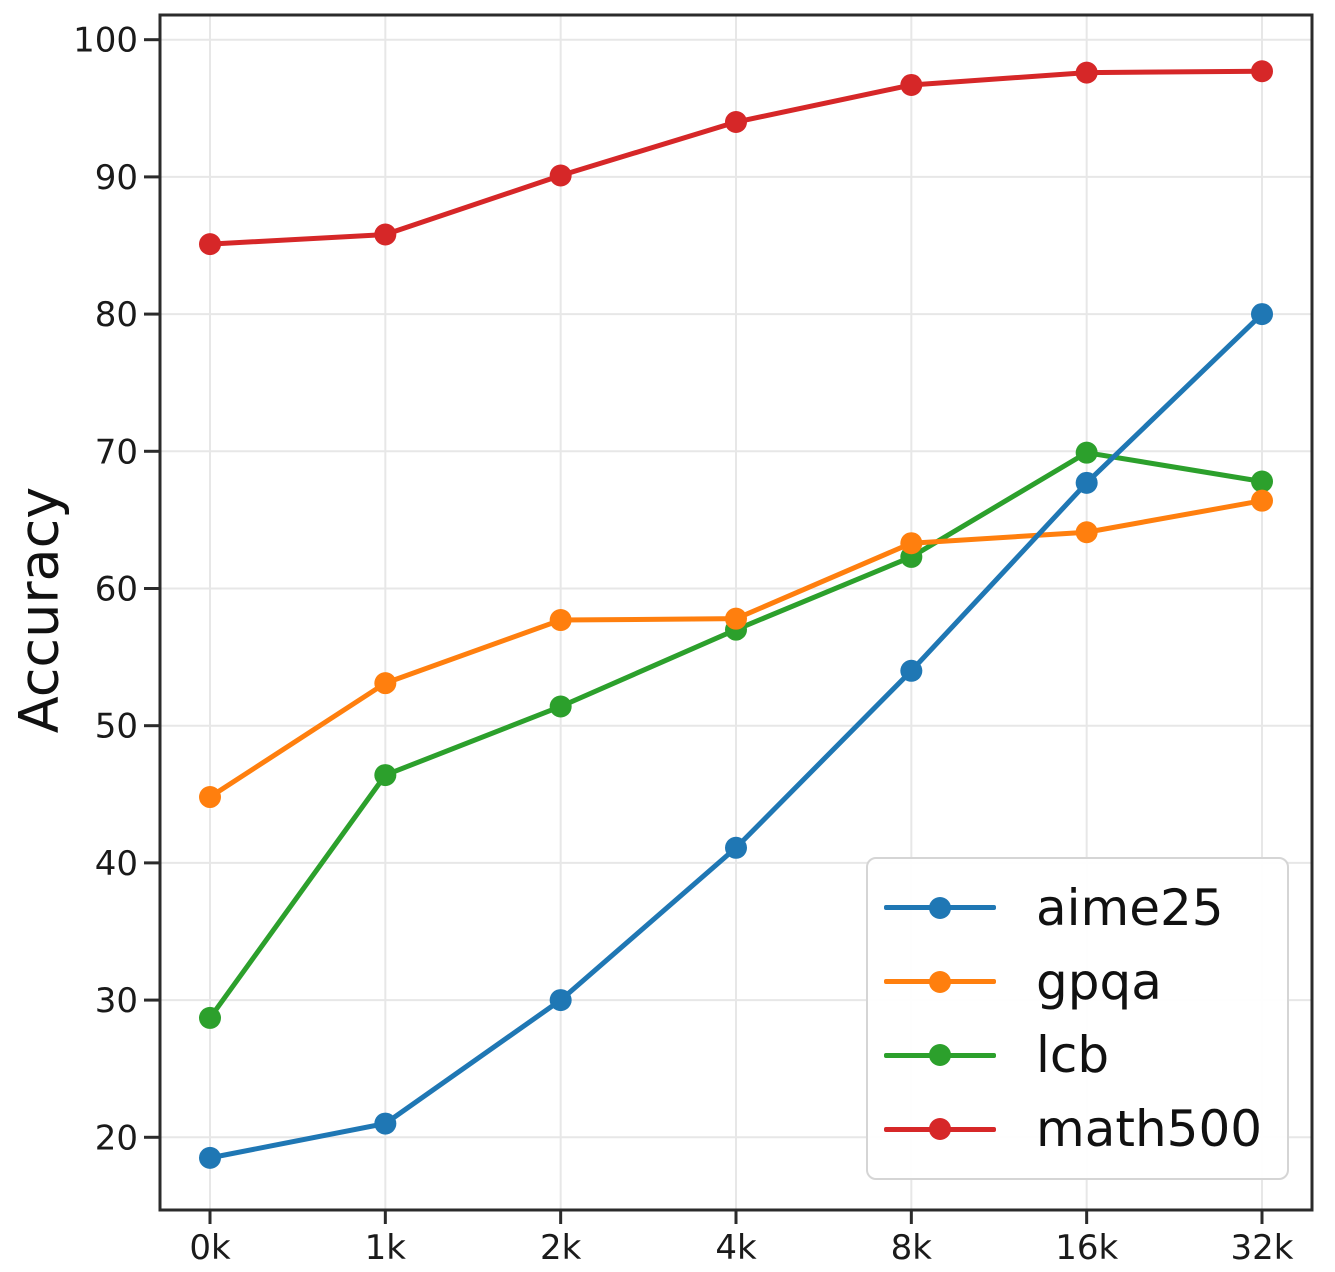 This screenshot has height=1272, width=1335. I want to click on legend-swatch-lcb, so click(940, 1055).